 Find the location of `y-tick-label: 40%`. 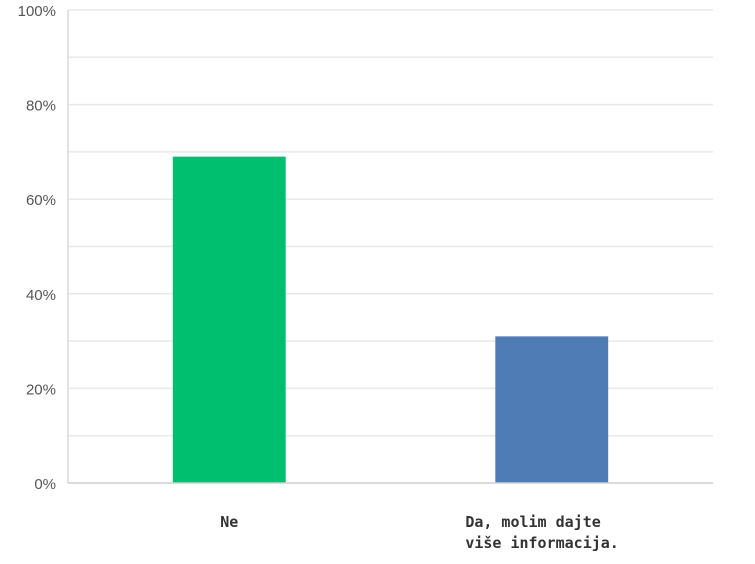

y-tick-label: 40% is located at coordinates (41, 295).